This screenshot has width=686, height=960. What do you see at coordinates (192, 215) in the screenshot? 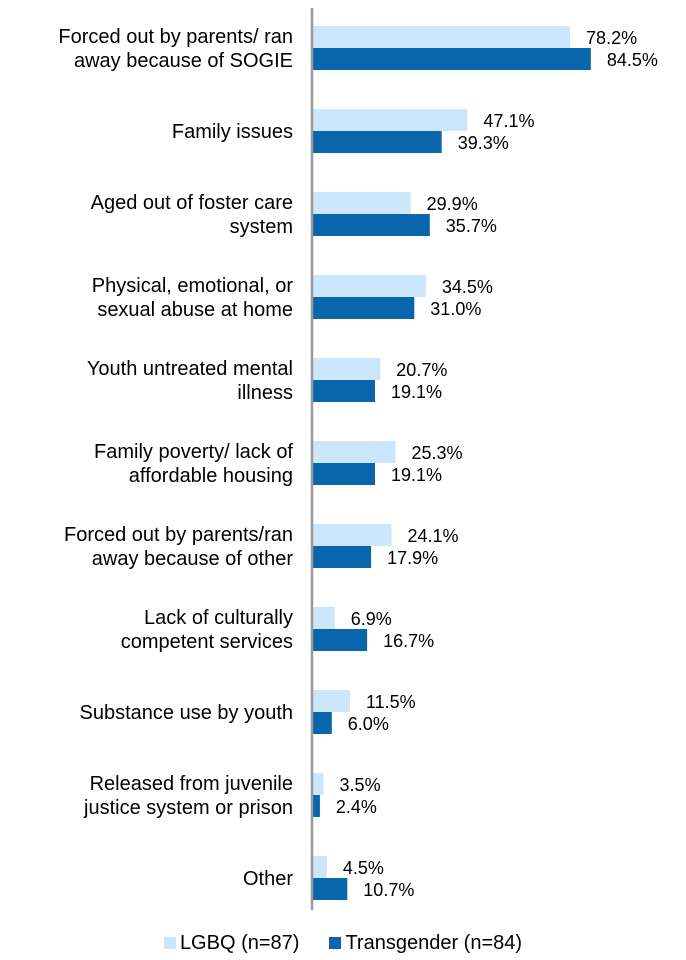
I see `category-label: Aged out of foster care system` at bounding box center [192, 215].